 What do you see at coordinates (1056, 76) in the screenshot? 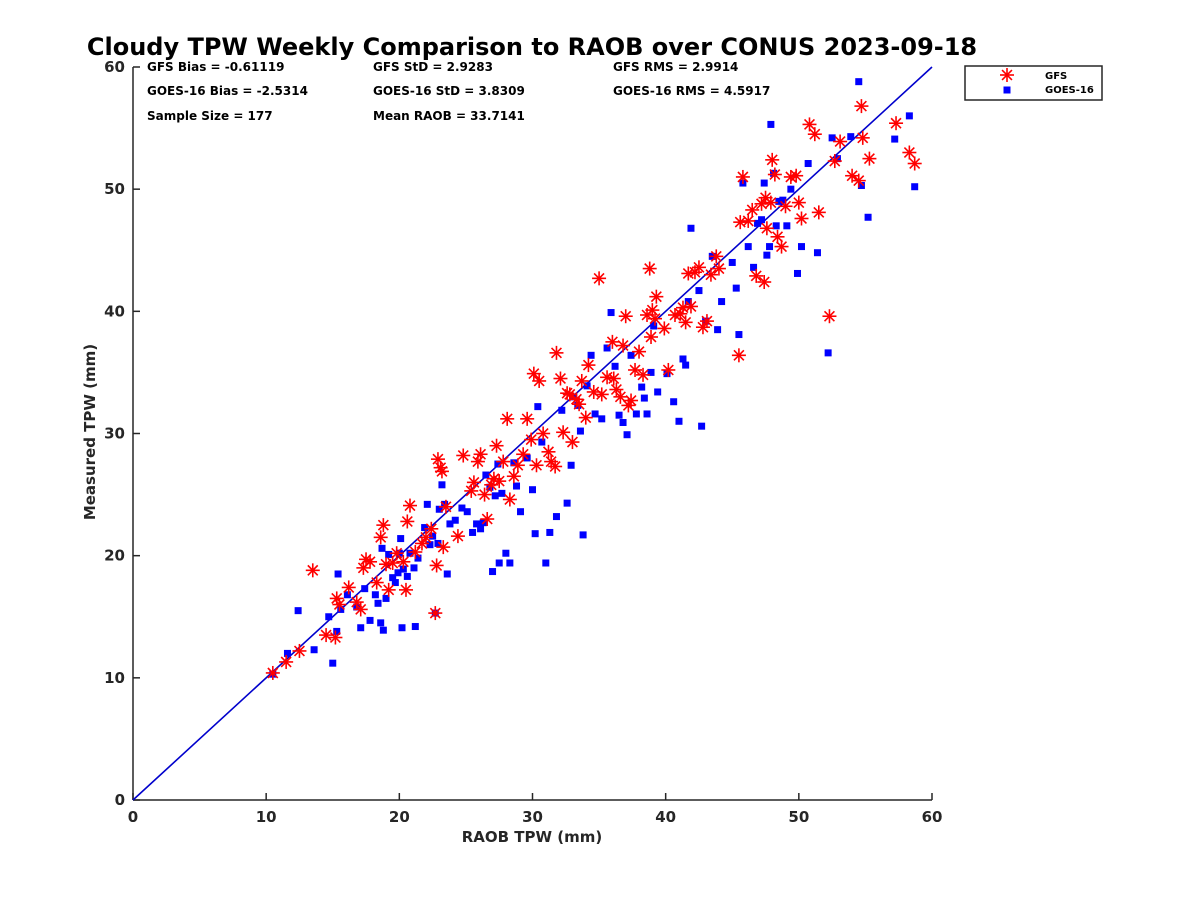
I see `legend-gfs-label: GFS` at bounding box center [1056, 76].